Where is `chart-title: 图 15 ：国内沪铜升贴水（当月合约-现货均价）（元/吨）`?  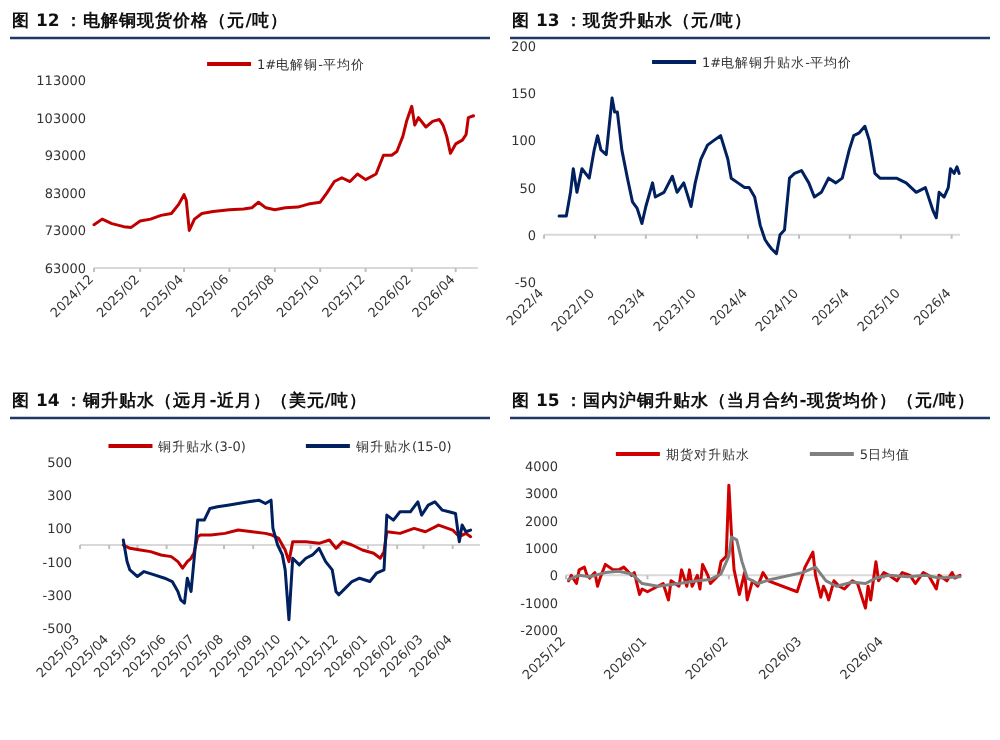 chart-title: 图 15 ：国内沪铜升贴水（当月合约-现货均价）（元/吨） is located at coordinates (743, 401).